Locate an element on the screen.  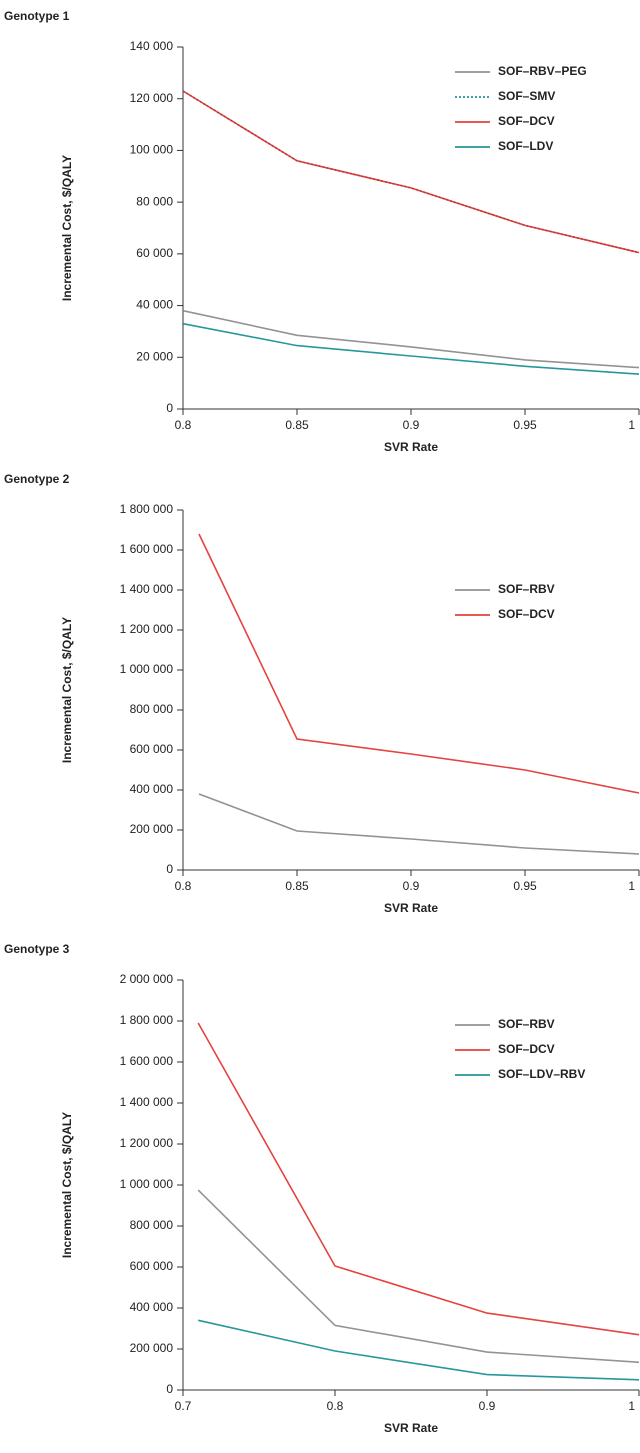
y-tick-label: 20 000 is located at coordinates (154, 356).